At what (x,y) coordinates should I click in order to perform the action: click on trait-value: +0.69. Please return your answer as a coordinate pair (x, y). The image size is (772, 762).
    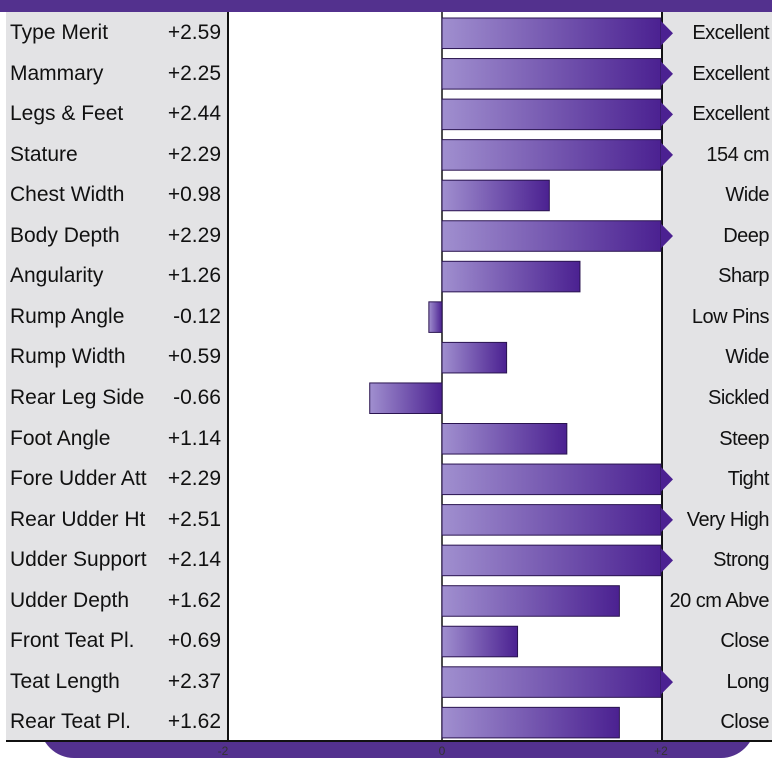
    Looking at the image, I should click on (194, 641).